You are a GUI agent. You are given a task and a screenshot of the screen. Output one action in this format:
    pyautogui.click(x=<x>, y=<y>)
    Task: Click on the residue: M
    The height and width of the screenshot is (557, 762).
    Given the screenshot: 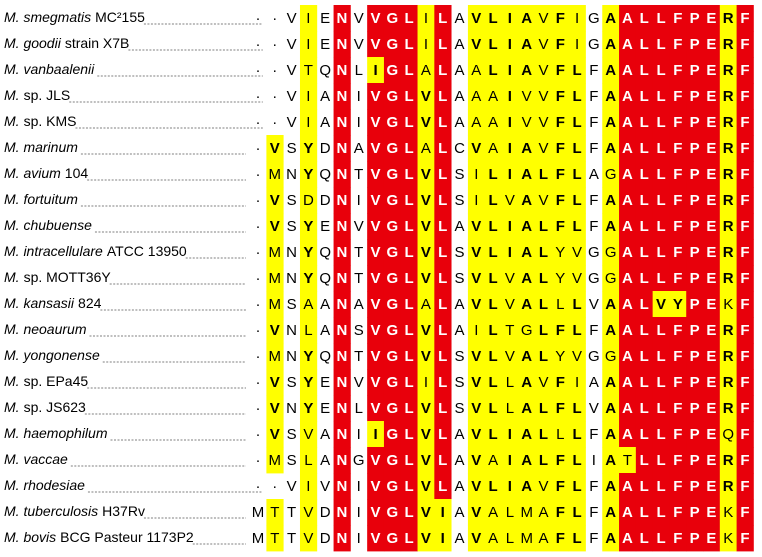 What is the action you would take?
    pyautogui.click(x=258, y=512)
    